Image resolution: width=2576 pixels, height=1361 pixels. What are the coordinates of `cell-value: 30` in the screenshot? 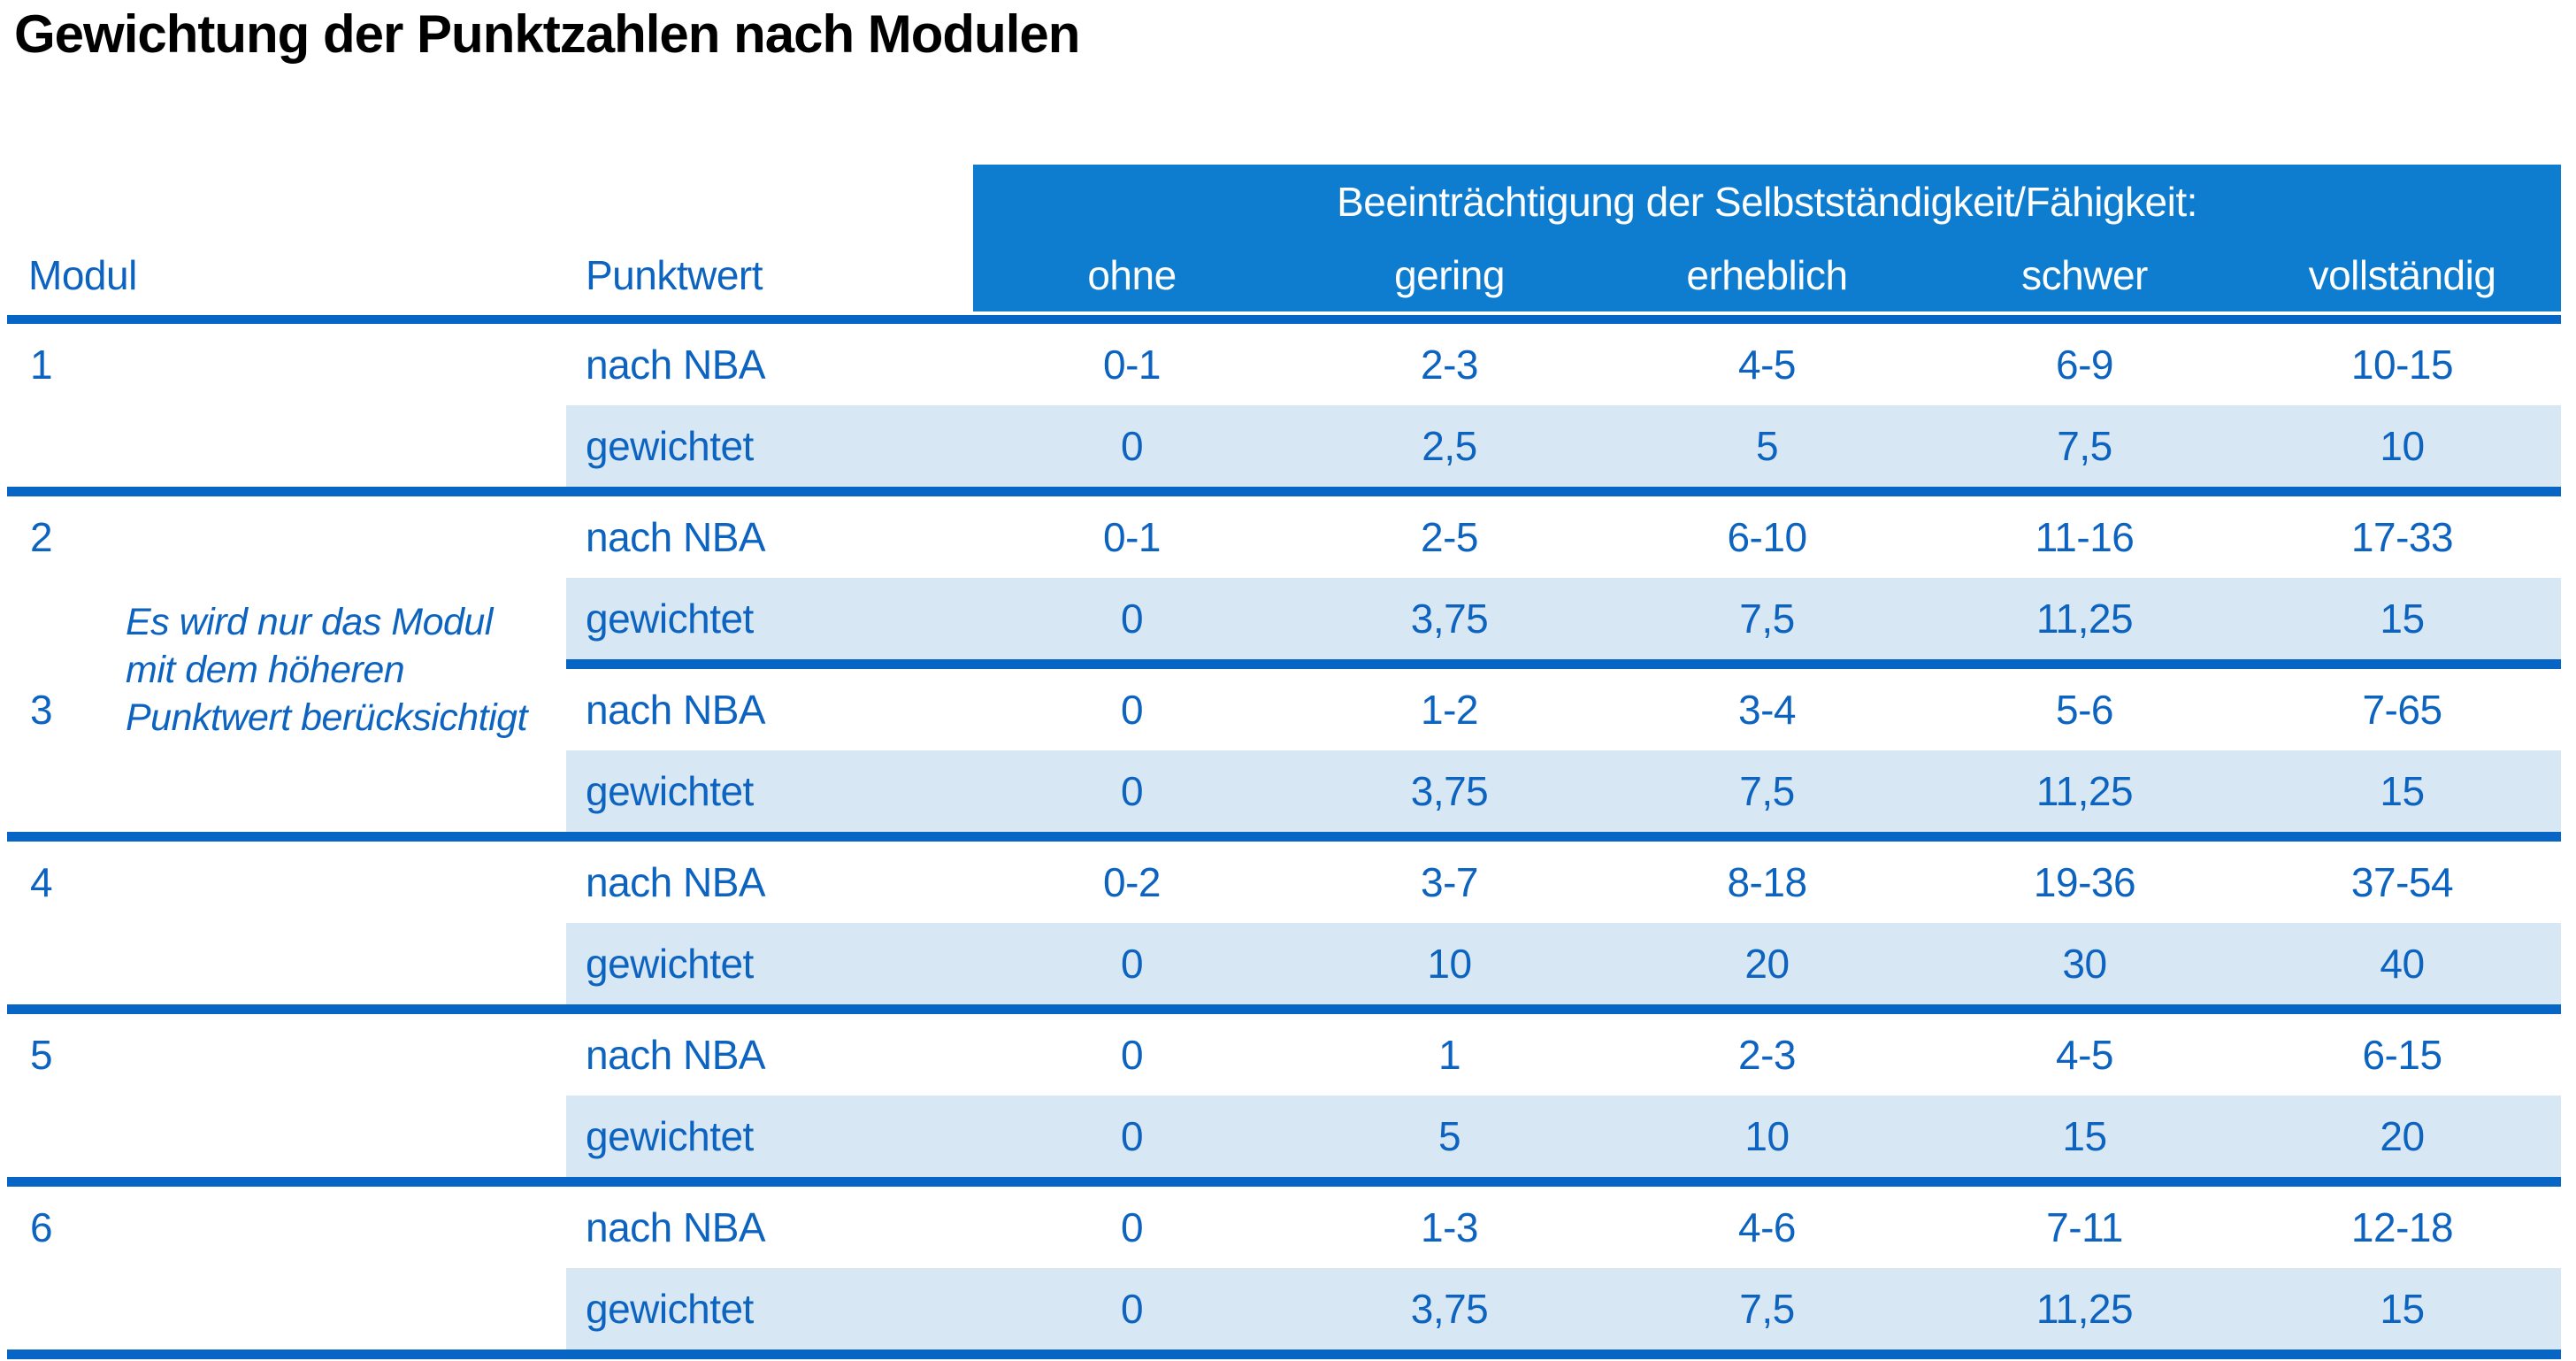 It's located at (2084, 963).